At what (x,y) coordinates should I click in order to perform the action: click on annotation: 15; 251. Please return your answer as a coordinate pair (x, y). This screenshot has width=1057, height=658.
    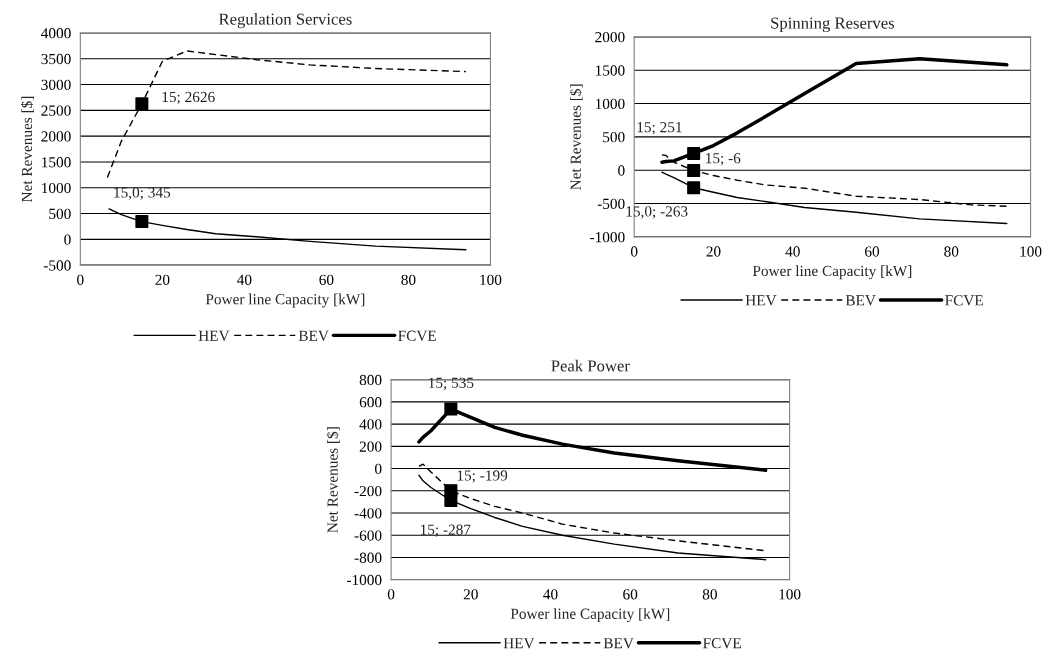
    Looking at the image, I should click on (659, 128).